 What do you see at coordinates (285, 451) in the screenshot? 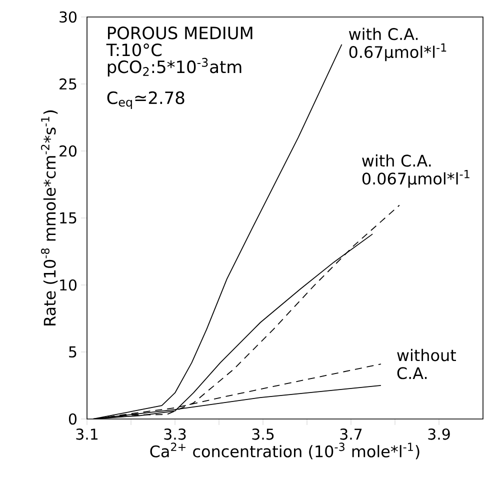
I see `x-axis-title: Ca$^{2+}$ concentration (10$^{-3}$ mole*l$^{-1}$)` at bounding box center [285, 451].